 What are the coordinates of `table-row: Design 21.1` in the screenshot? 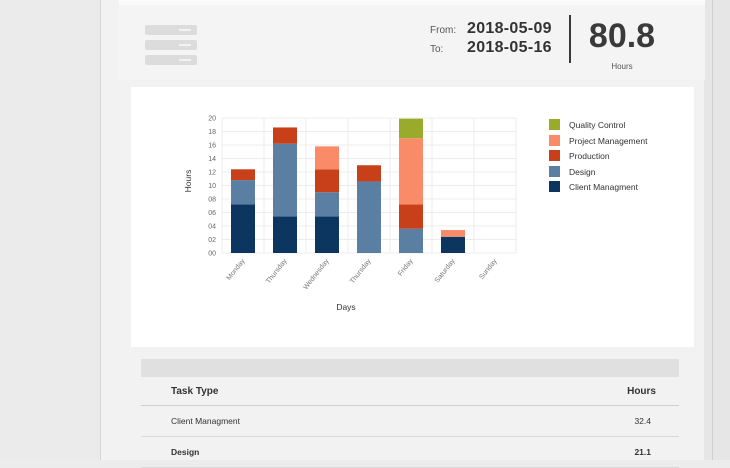 It's located at (410, 452).